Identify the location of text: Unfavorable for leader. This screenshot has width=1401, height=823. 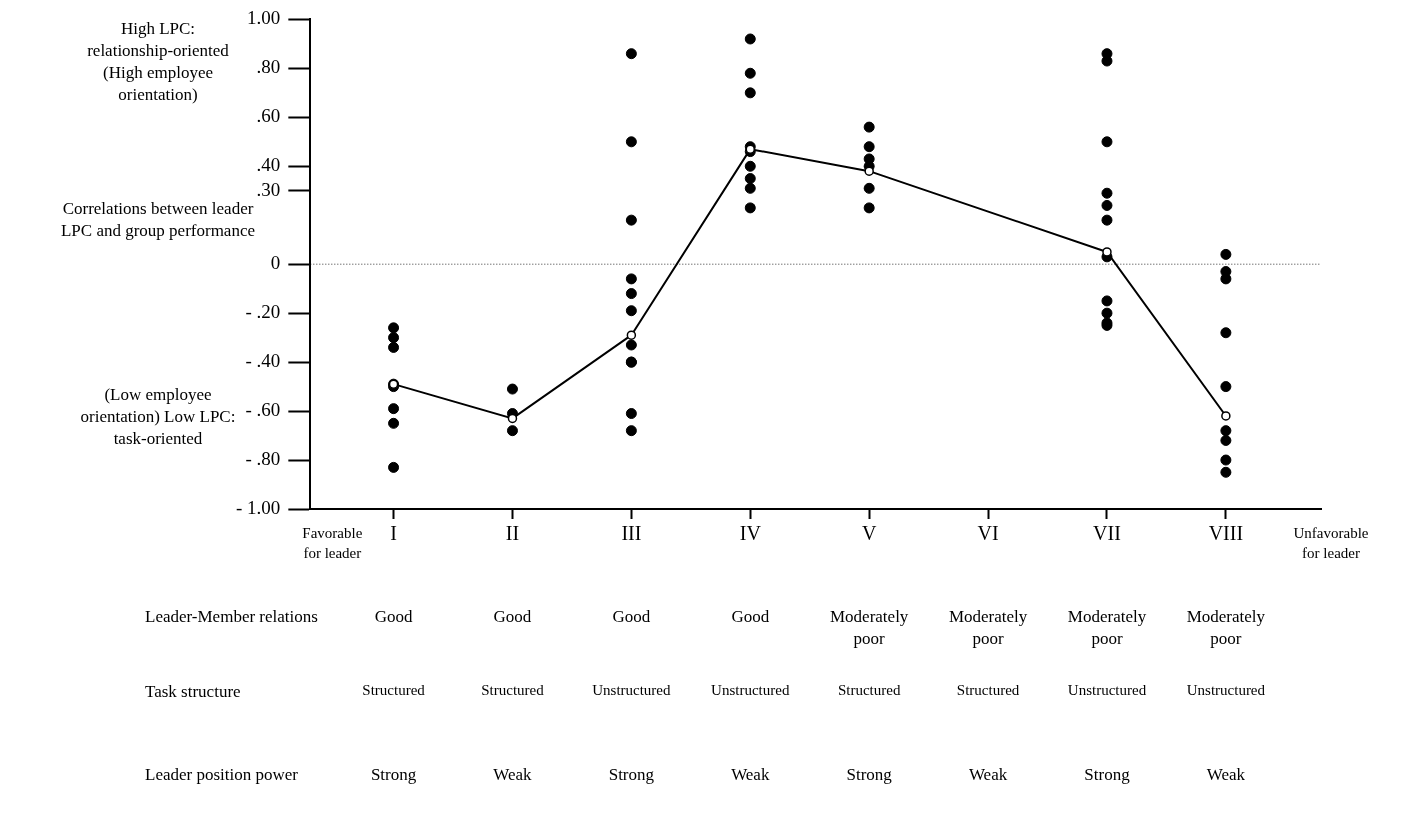
(1331, 543).